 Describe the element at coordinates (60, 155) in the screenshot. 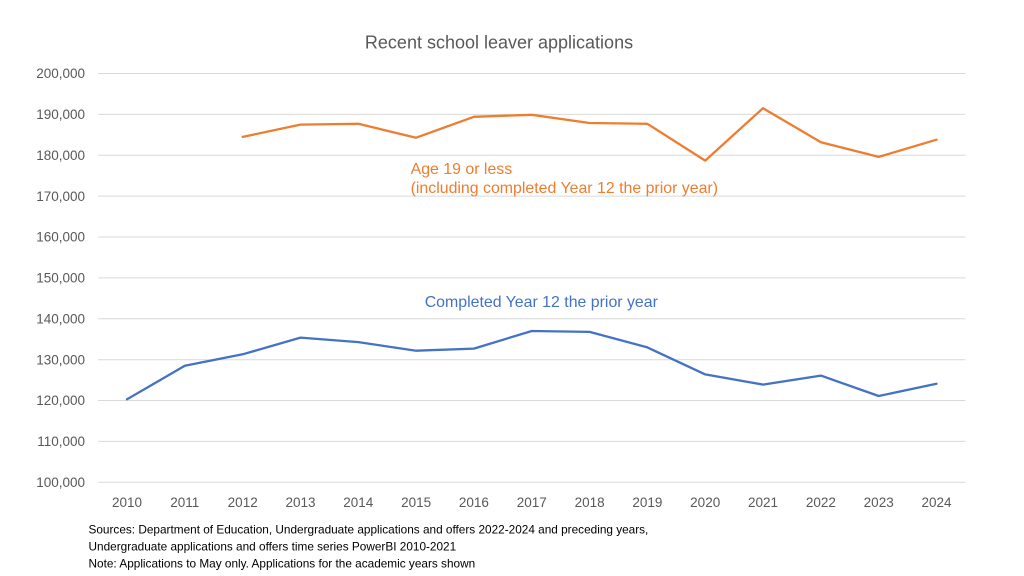

I see `svg-text: 180,000` at that location.